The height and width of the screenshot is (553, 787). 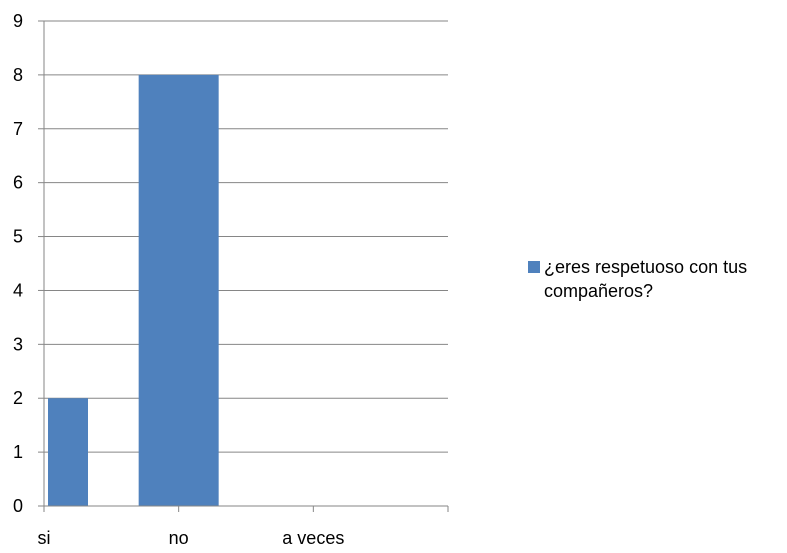 I want to click on bar-si, so click(x=68, y=452).